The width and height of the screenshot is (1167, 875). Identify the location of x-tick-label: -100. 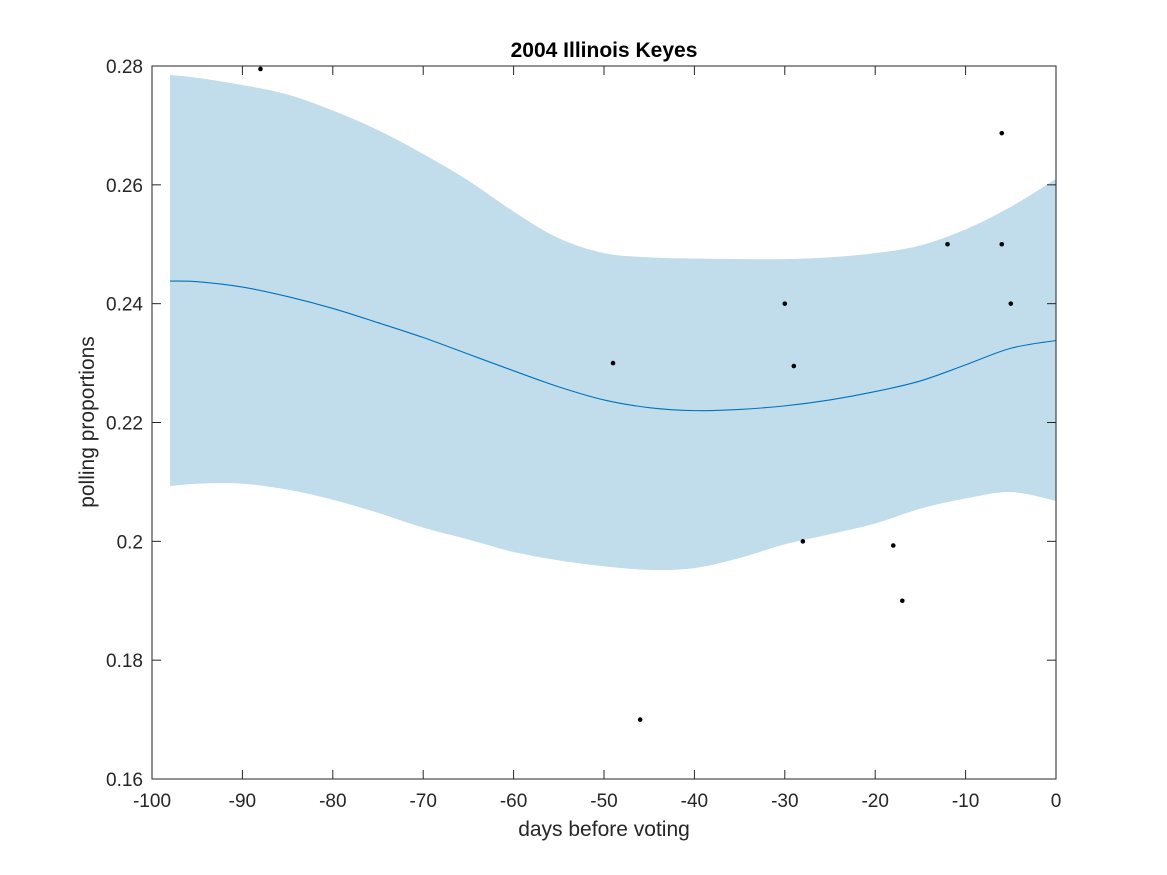
(152, 801).